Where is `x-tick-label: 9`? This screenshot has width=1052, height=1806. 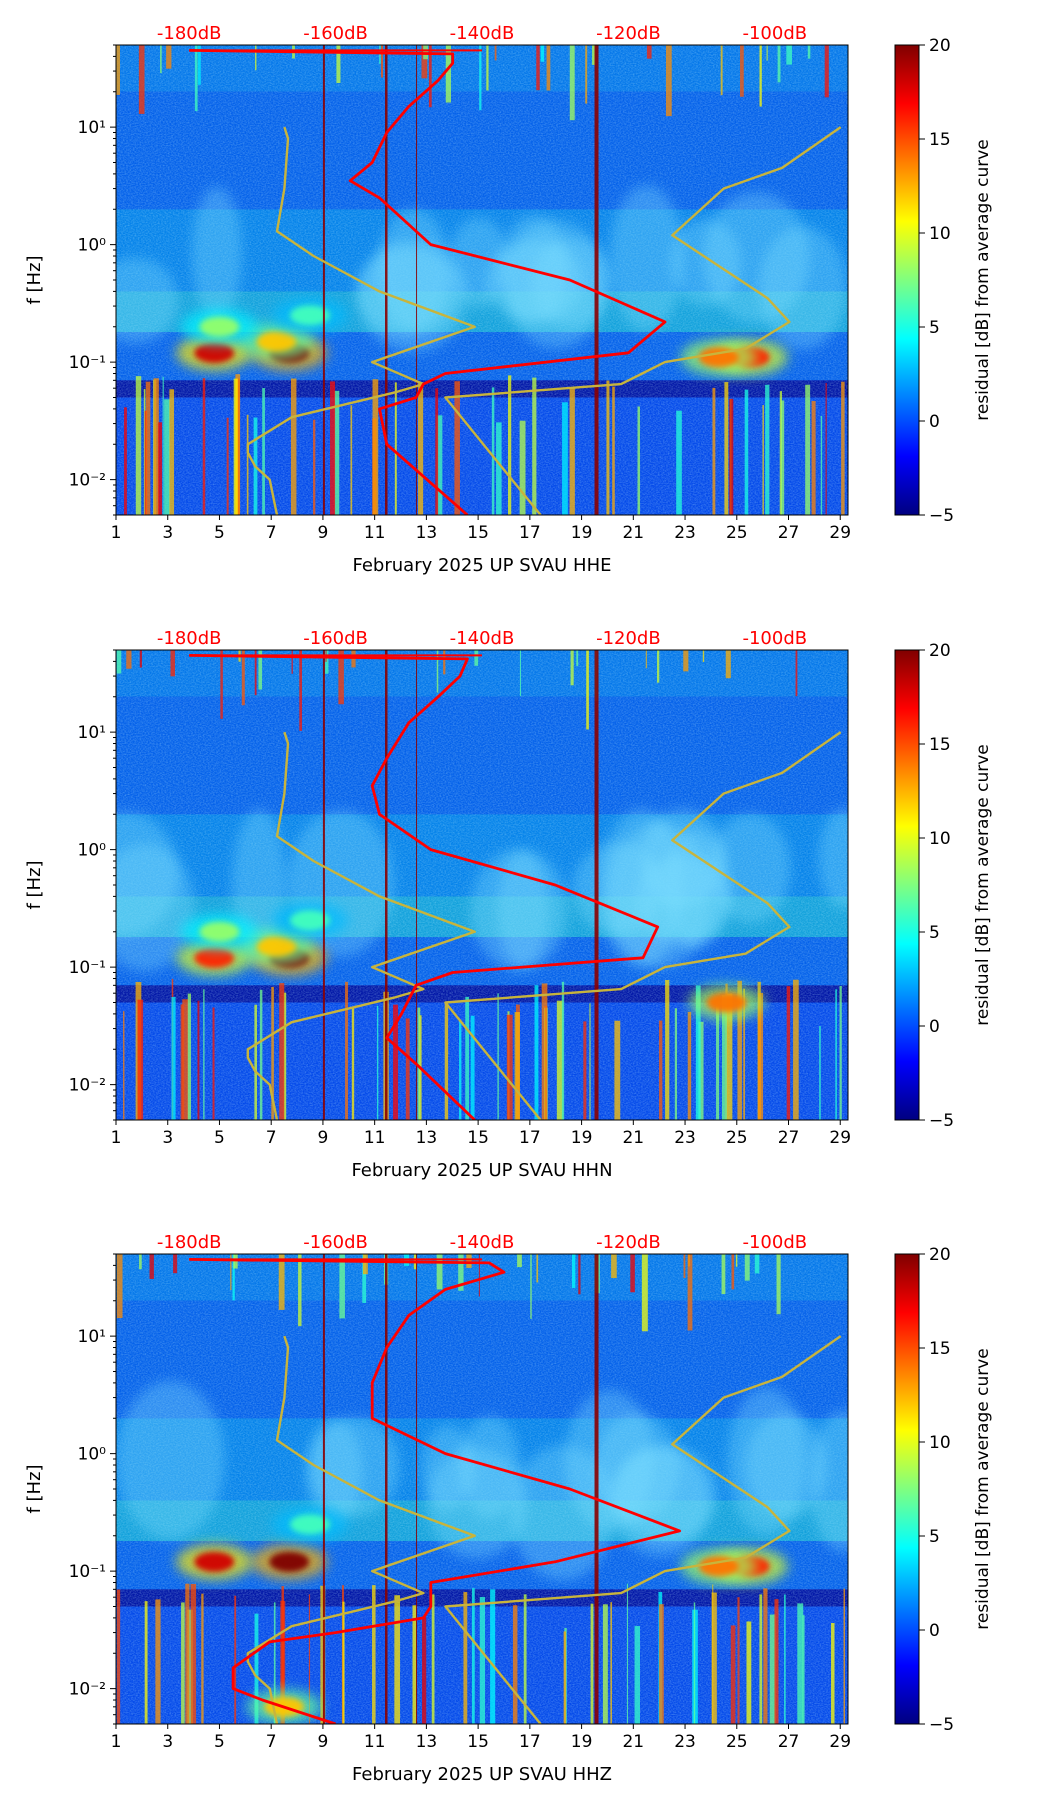 x-tick-label: 9 is located at coordinates (323, 1742).